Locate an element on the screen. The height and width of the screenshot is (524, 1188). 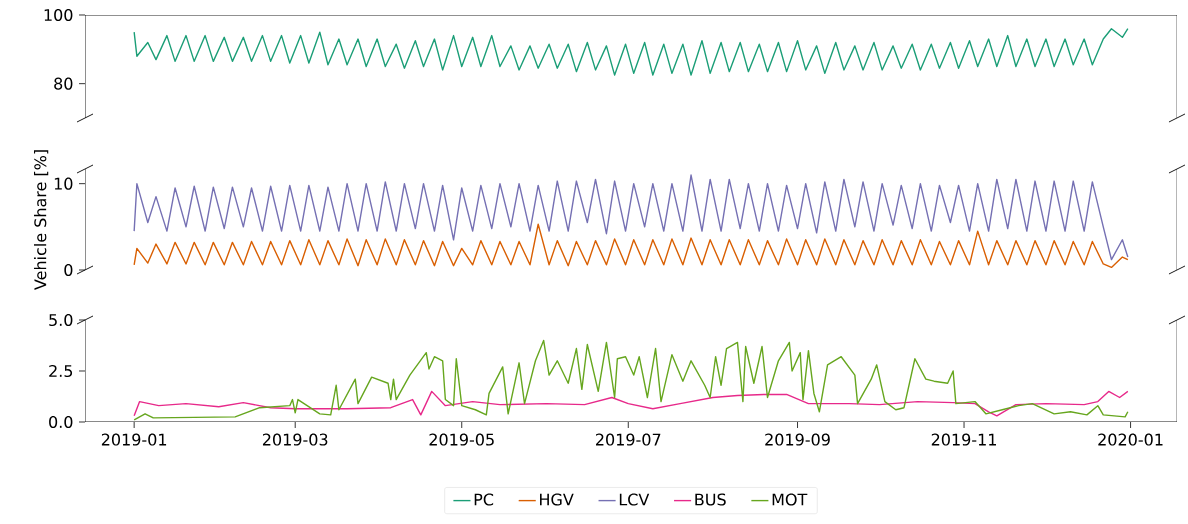
y-tick-label: 10 is located at coordinates (63, 183).